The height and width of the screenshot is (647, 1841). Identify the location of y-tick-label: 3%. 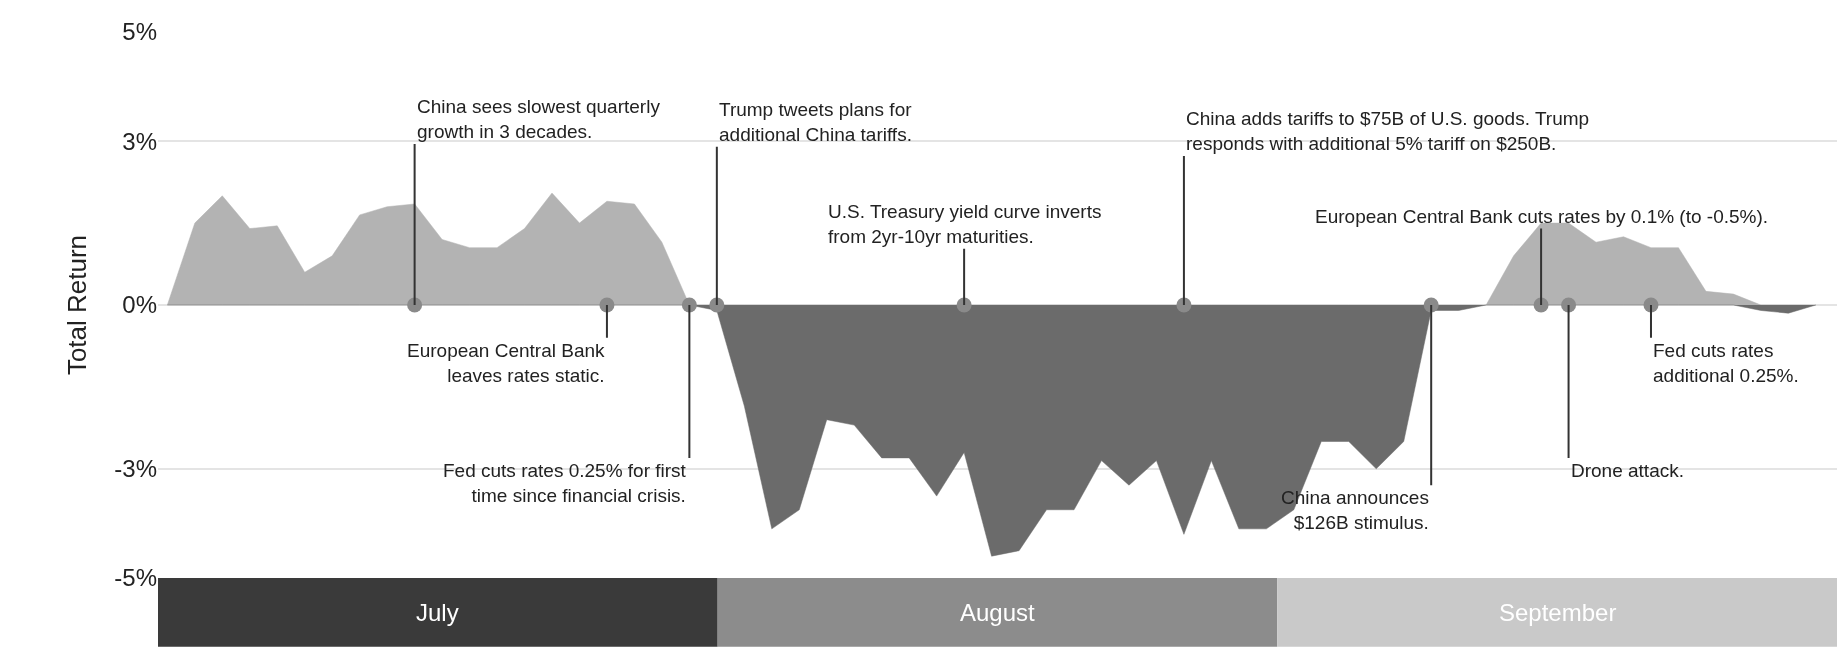
(139, 141).